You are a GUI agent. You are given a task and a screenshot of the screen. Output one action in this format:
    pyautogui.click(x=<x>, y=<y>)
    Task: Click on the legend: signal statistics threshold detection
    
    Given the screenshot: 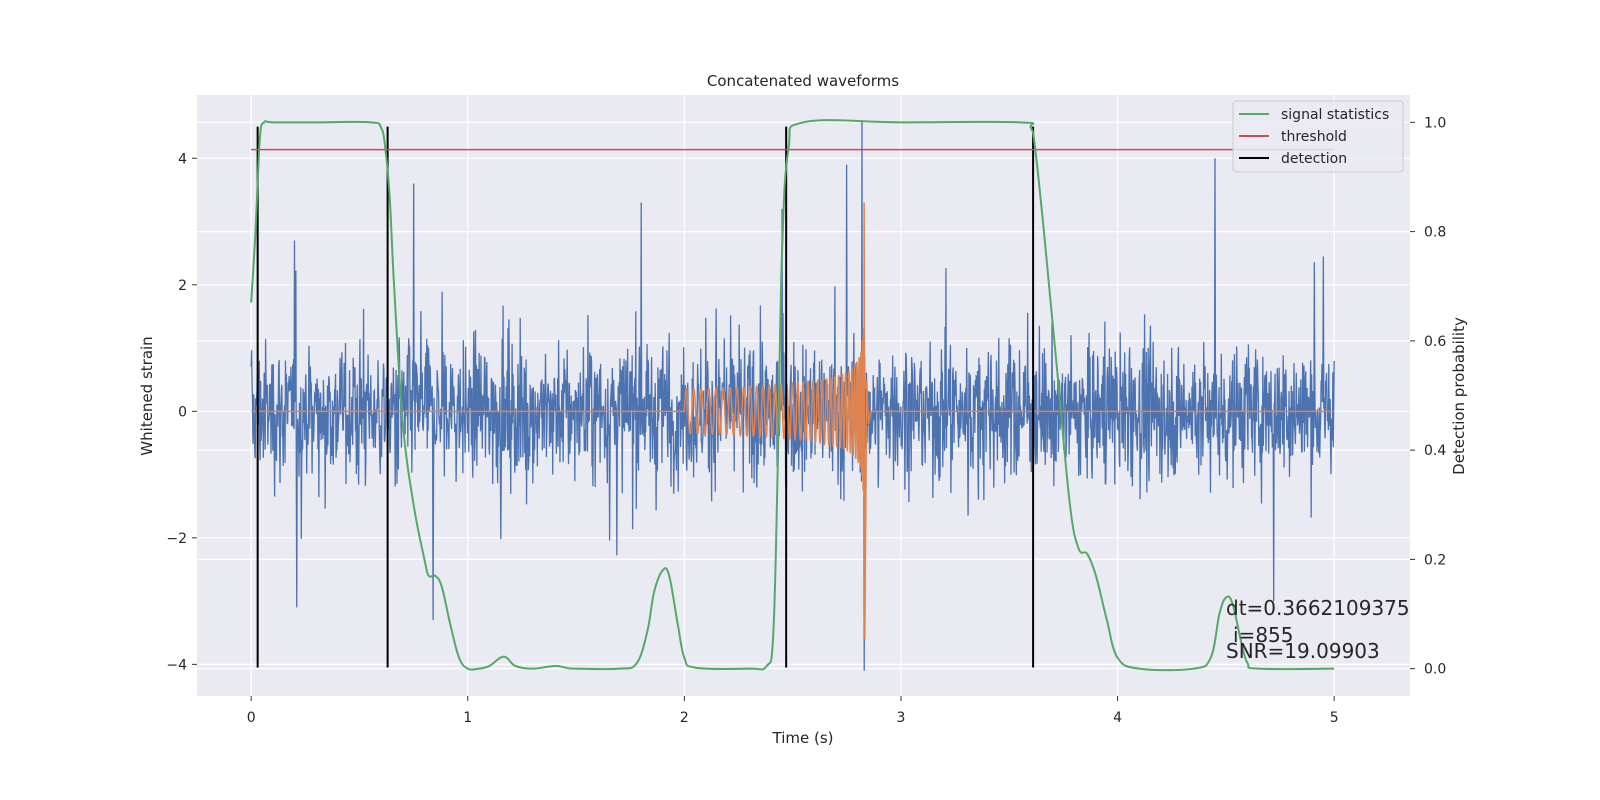 What is the action you would take?
    pyautogui.click(x=1318, y=136)
    